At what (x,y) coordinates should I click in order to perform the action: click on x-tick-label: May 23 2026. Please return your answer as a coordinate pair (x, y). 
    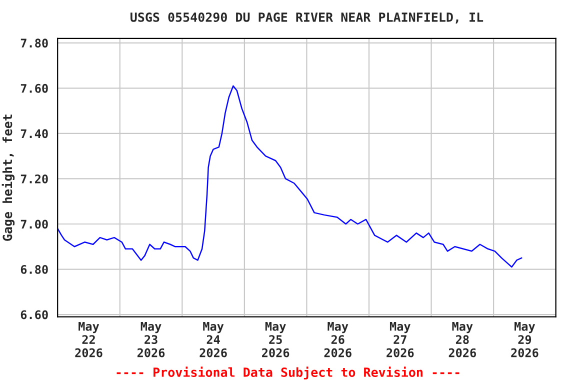
    Looking at the image, I should click on (151, 340).